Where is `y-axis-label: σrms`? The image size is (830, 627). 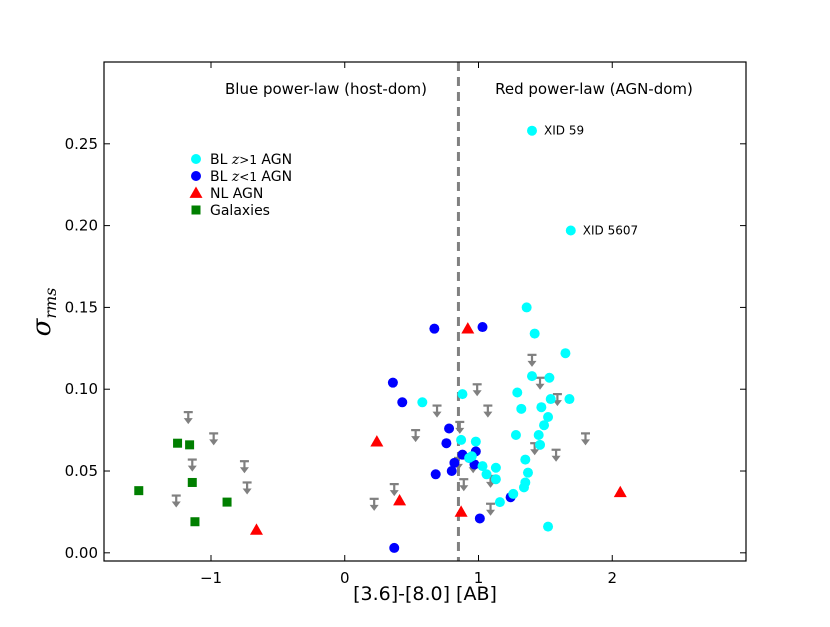 y-axis-label: σrms is located at coordinates (43, 312).